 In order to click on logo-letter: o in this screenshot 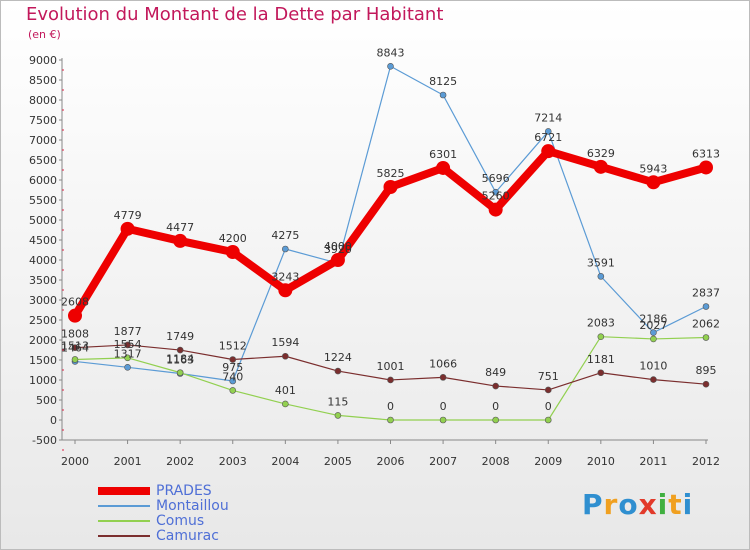, I will do `click(628, 504)`.